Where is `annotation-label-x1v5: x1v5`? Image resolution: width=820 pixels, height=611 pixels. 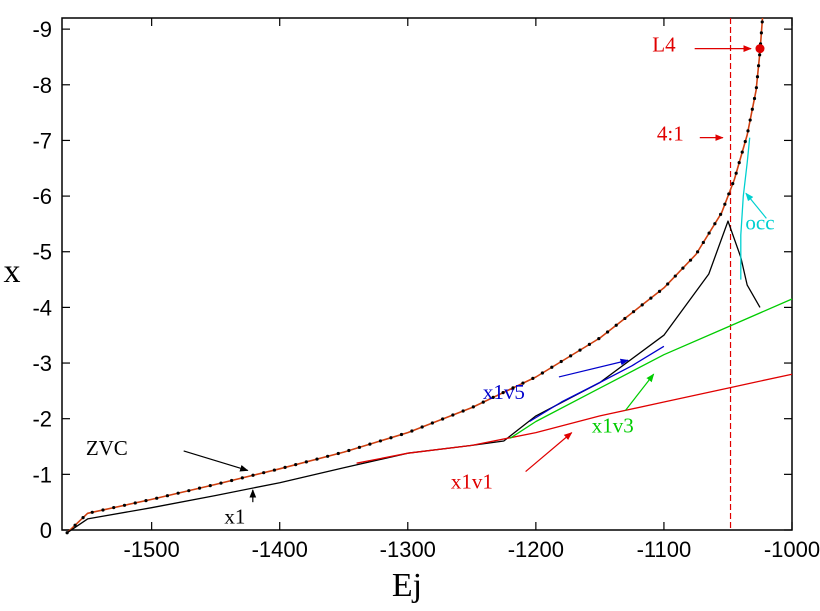
annotation-label-x1v5: x1v5 is located at coordinates (504, 392).